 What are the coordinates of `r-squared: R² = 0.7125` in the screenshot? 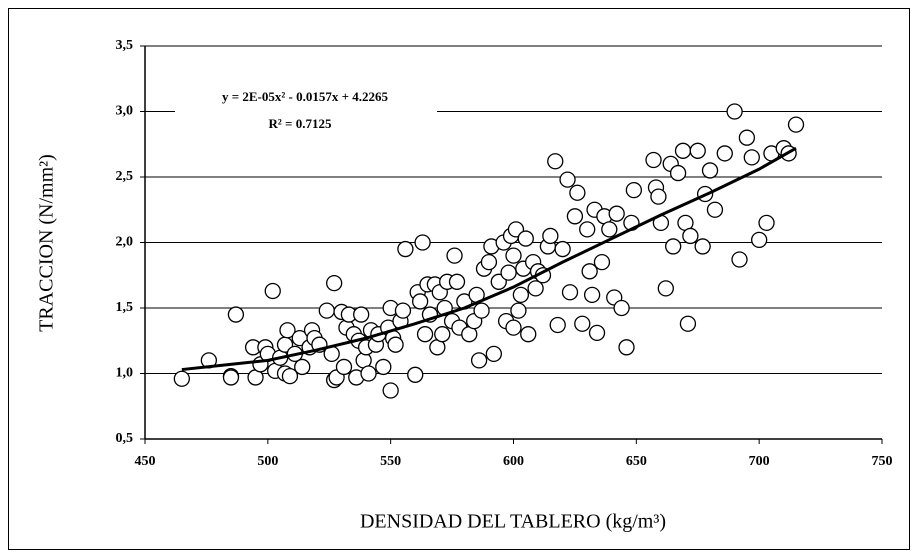 It's located at (300, 123).